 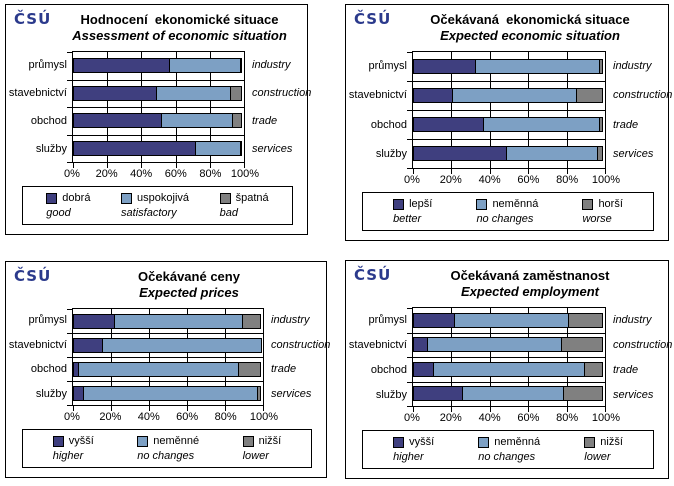 What do you see at coordinates (407, 219) in the screenshot?
I see `legend-label-en: better` at bounding box center [407, 219].